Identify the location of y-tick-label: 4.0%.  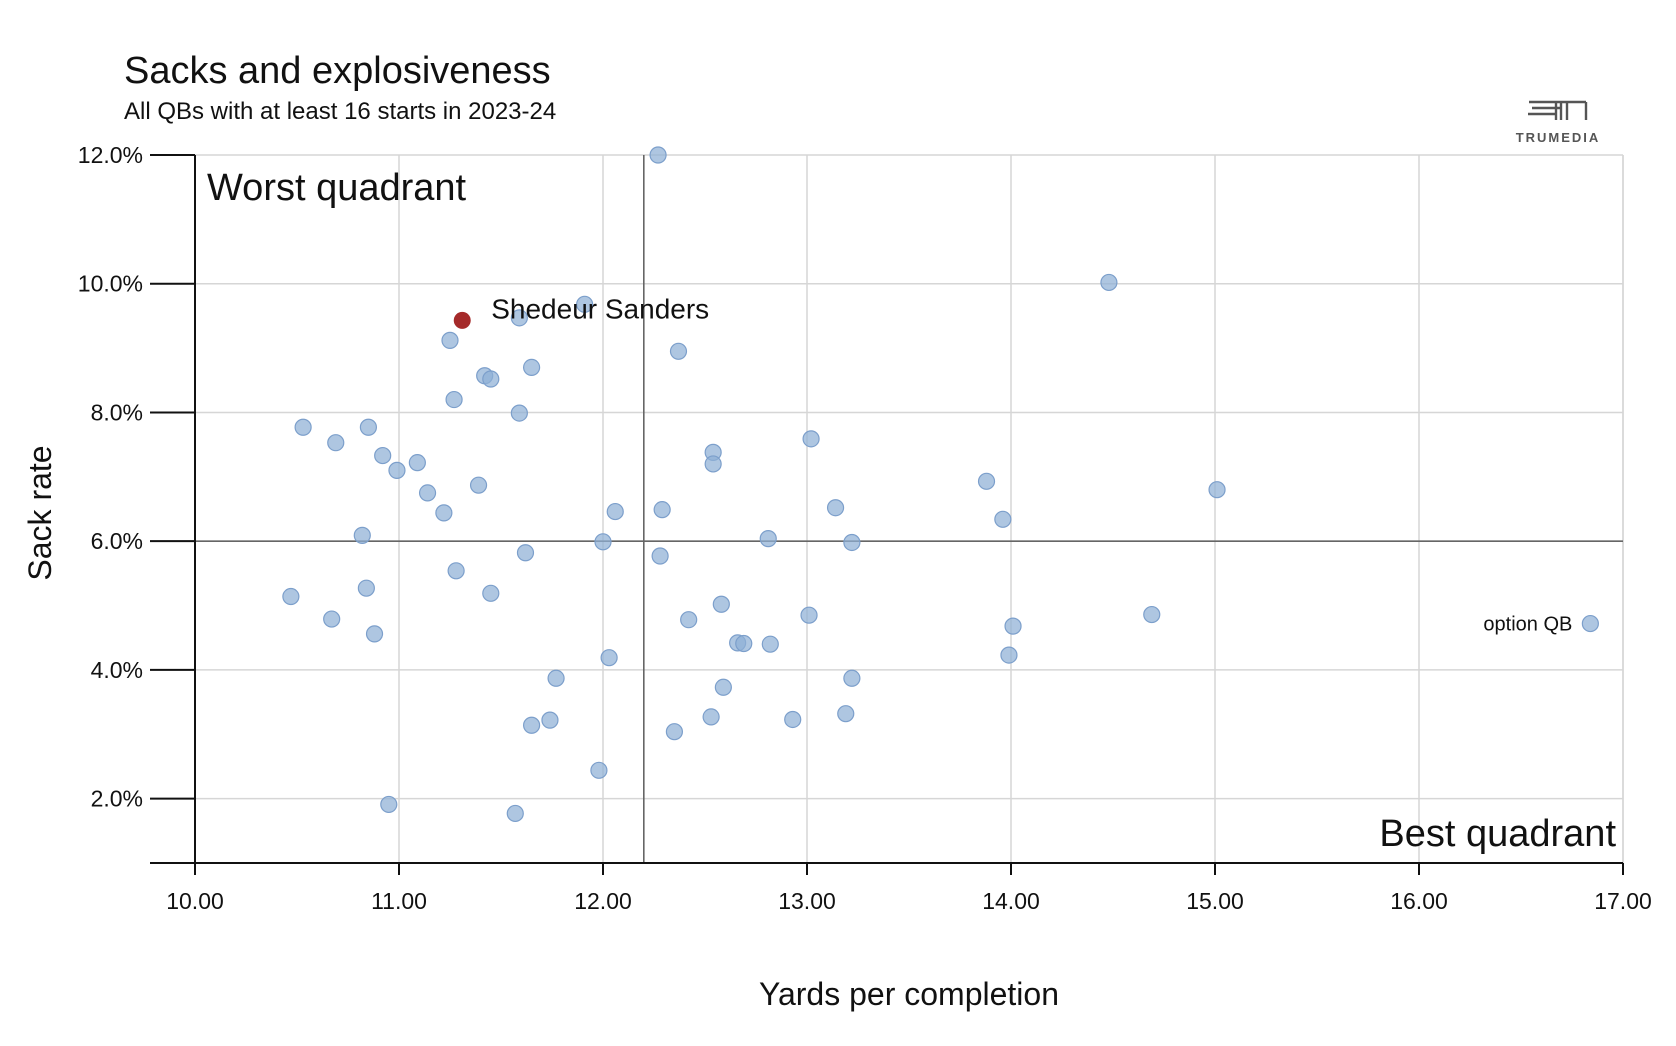
(117, 670).